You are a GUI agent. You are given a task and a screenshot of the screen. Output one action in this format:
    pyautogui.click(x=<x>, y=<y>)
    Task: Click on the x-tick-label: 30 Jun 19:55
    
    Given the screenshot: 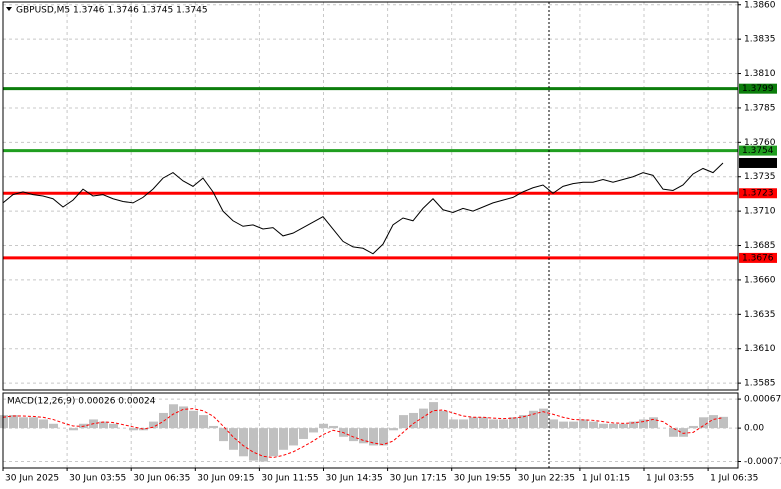 What is the action you would take?
    pyautogui.click(x=482, y=479)
    